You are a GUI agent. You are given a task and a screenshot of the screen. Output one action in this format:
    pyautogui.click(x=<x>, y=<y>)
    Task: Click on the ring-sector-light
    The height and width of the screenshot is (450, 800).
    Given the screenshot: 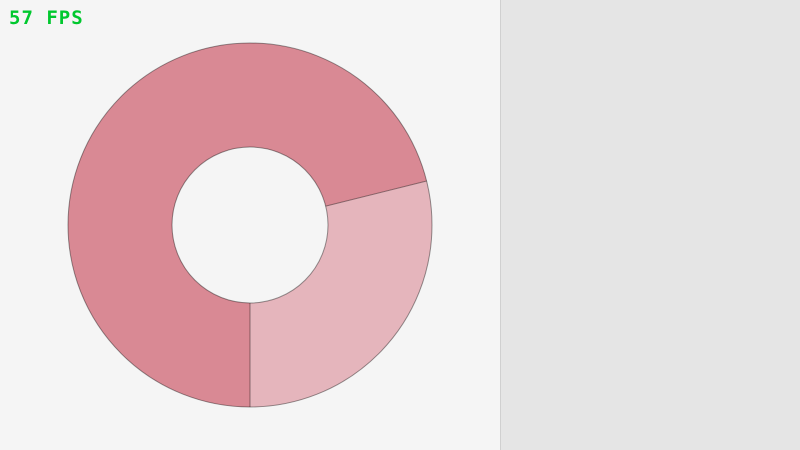 What is the action you would take?
    pyautogui.click(x=341, y=294)
    